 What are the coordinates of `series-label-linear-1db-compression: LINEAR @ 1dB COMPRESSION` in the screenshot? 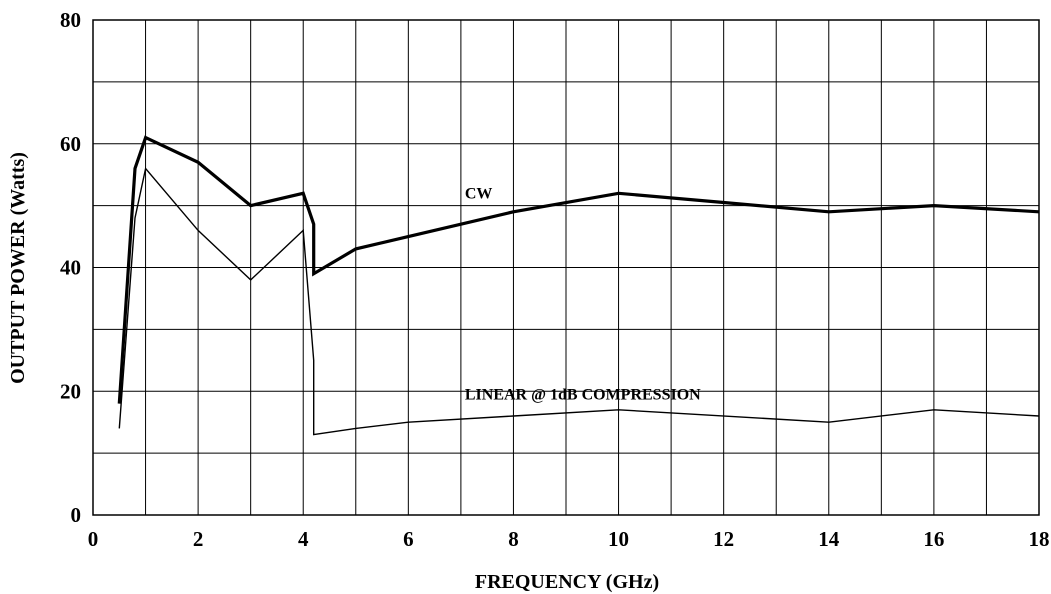 It's located at (583, 394).